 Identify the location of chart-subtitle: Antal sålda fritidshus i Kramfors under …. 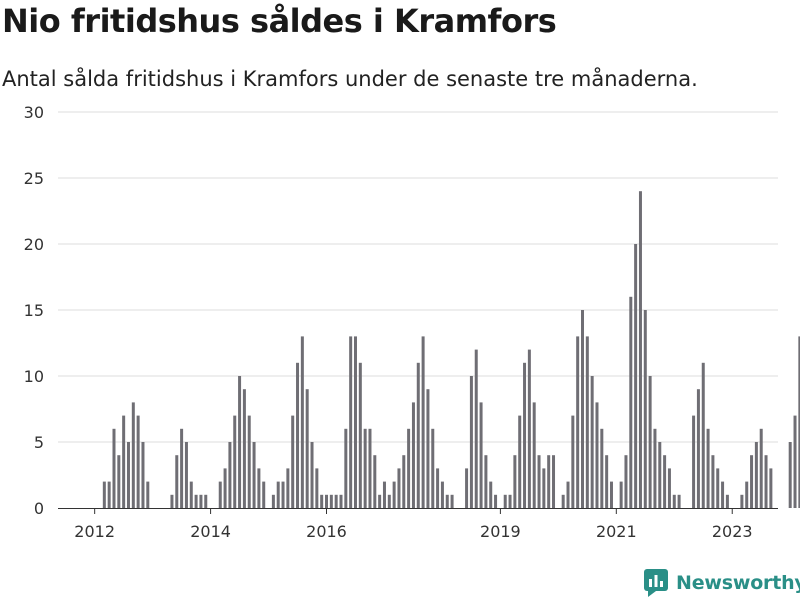
(350, 79).